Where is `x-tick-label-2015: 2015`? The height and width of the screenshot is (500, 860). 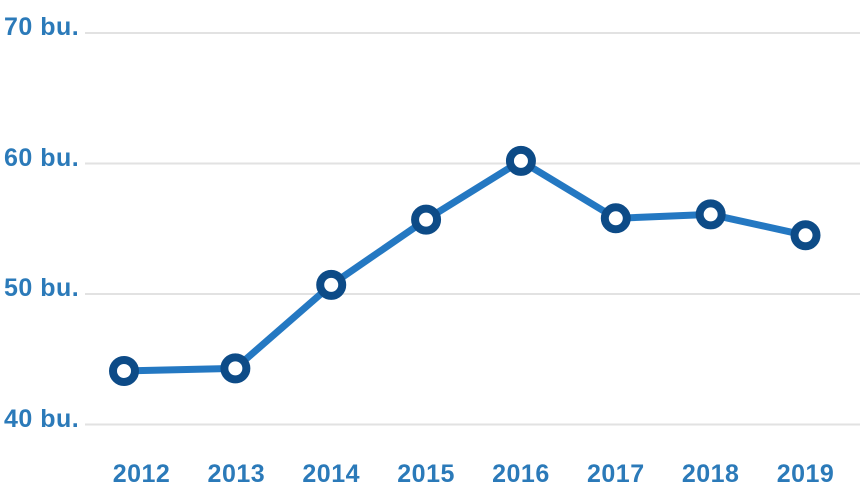 x-tick-label-2015: 2015 is located at coordinates (426, 474).